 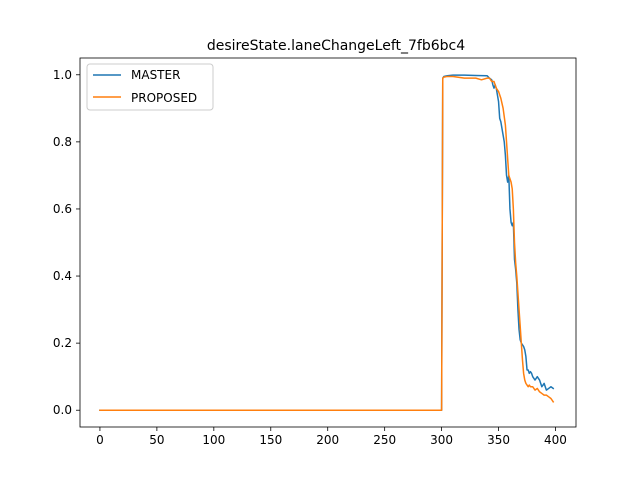 I want to click on chart-title: desireState.laneChangeLeft_7fb6bc4, so click(x=336, y=46).